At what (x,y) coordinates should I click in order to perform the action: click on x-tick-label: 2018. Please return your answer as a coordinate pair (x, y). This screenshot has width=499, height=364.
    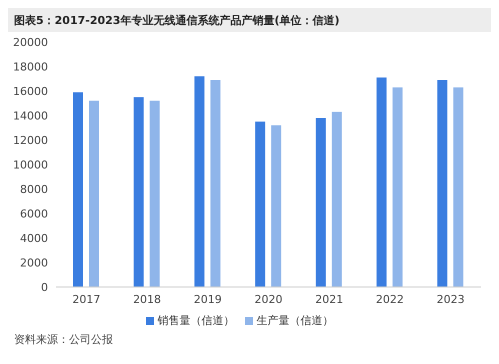
    Looking at the image, I should click on (147, 299).